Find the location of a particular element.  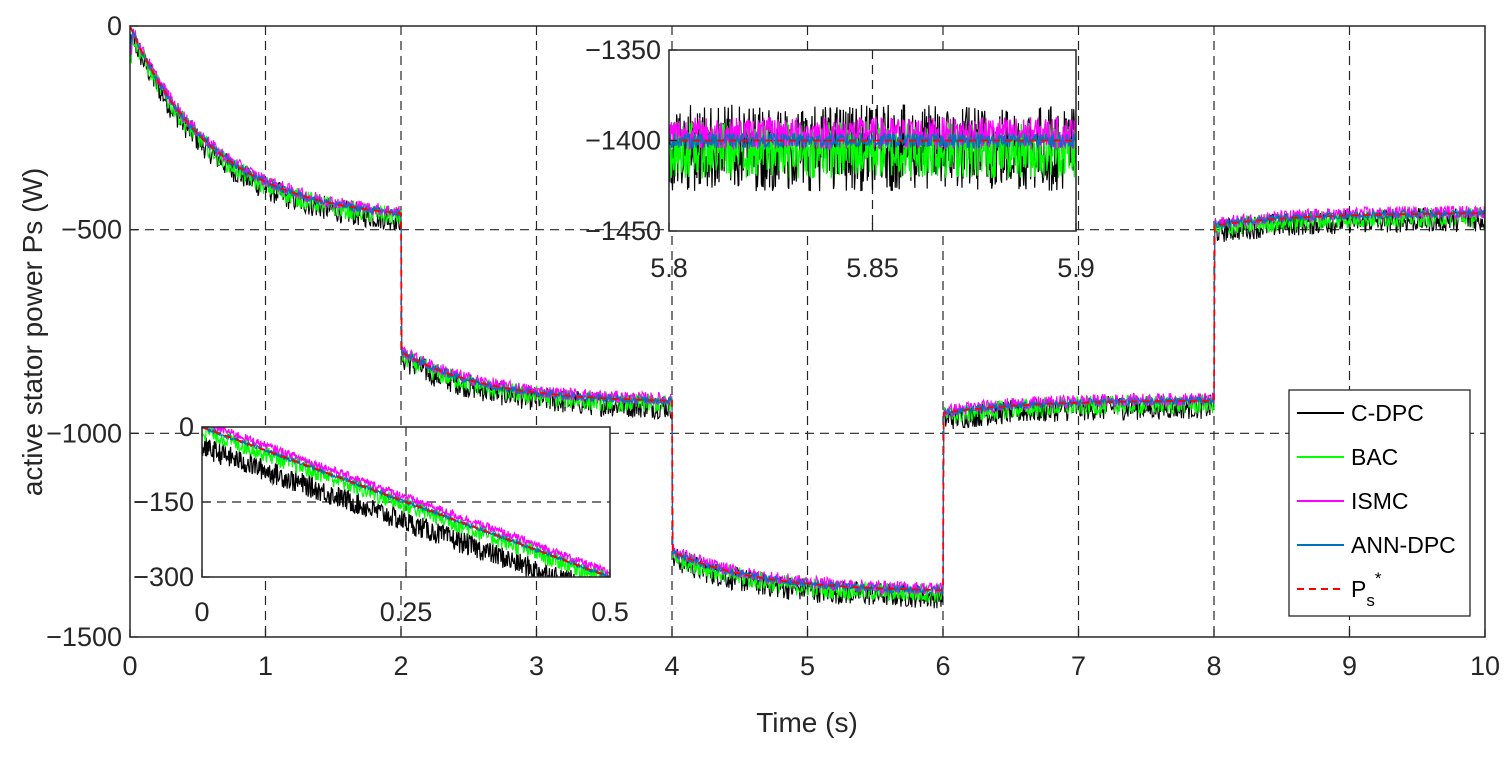

top-y-tick-label: −1400 is located at coordinates (623, 141).